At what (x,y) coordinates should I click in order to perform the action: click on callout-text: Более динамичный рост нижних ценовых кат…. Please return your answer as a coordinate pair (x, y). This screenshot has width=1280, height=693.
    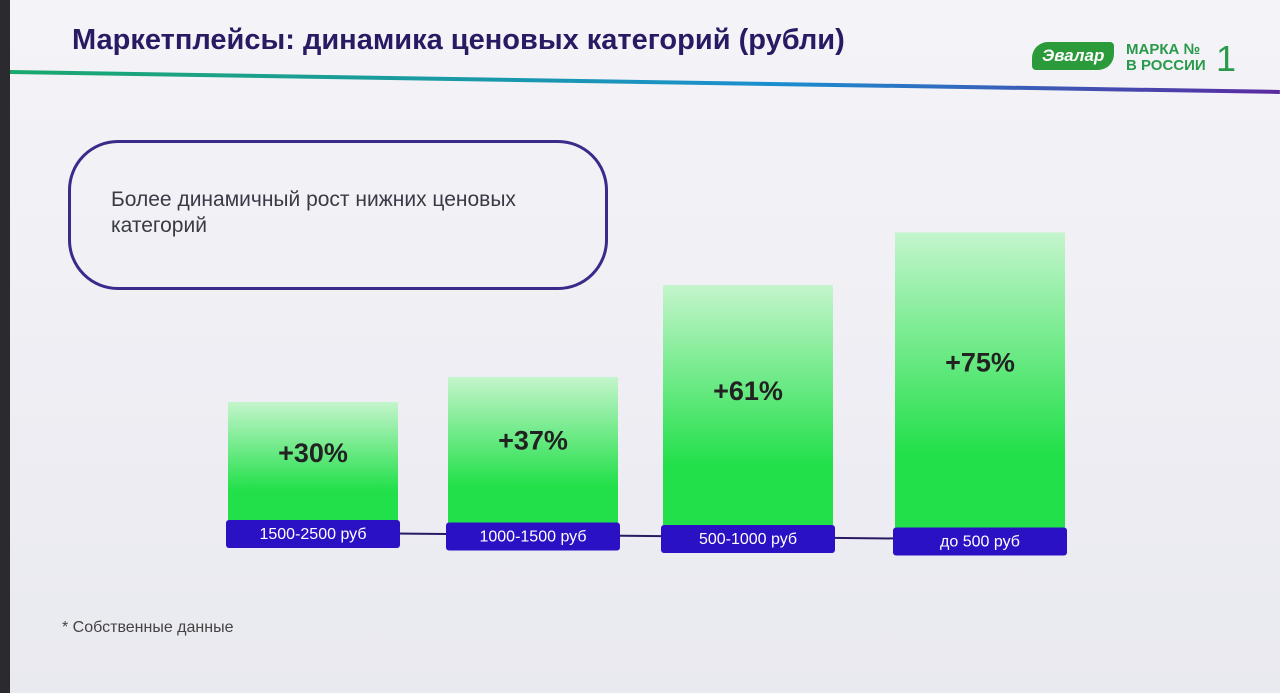
    Looking at the image, I should click on (313, 212).